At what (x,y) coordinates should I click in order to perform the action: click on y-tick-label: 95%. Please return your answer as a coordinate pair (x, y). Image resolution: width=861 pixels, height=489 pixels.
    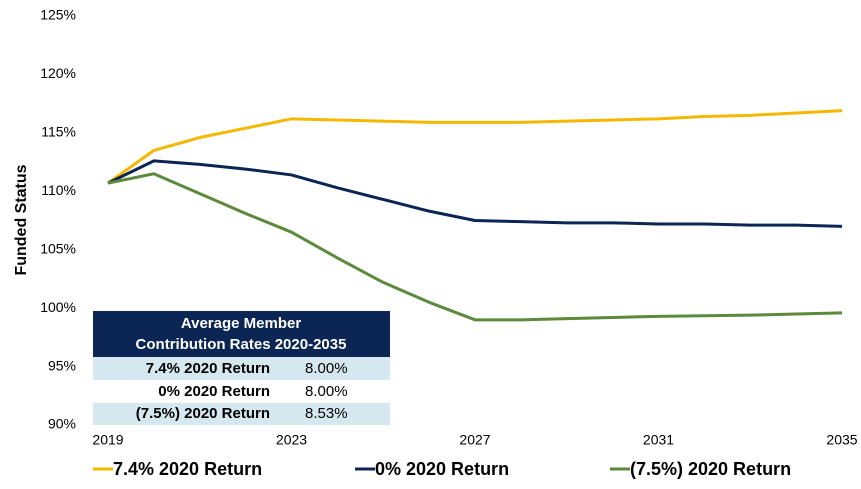
    Looking at the image, I should click on (62, 365).